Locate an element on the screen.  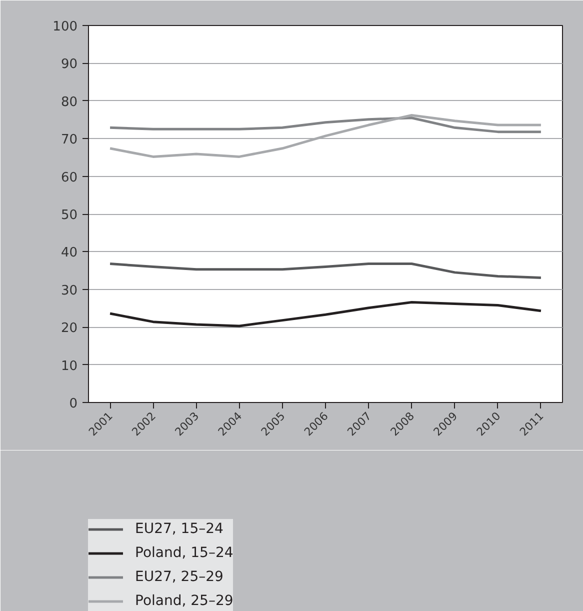
y-tick-label: 60 is located at coordinates (69, 178).